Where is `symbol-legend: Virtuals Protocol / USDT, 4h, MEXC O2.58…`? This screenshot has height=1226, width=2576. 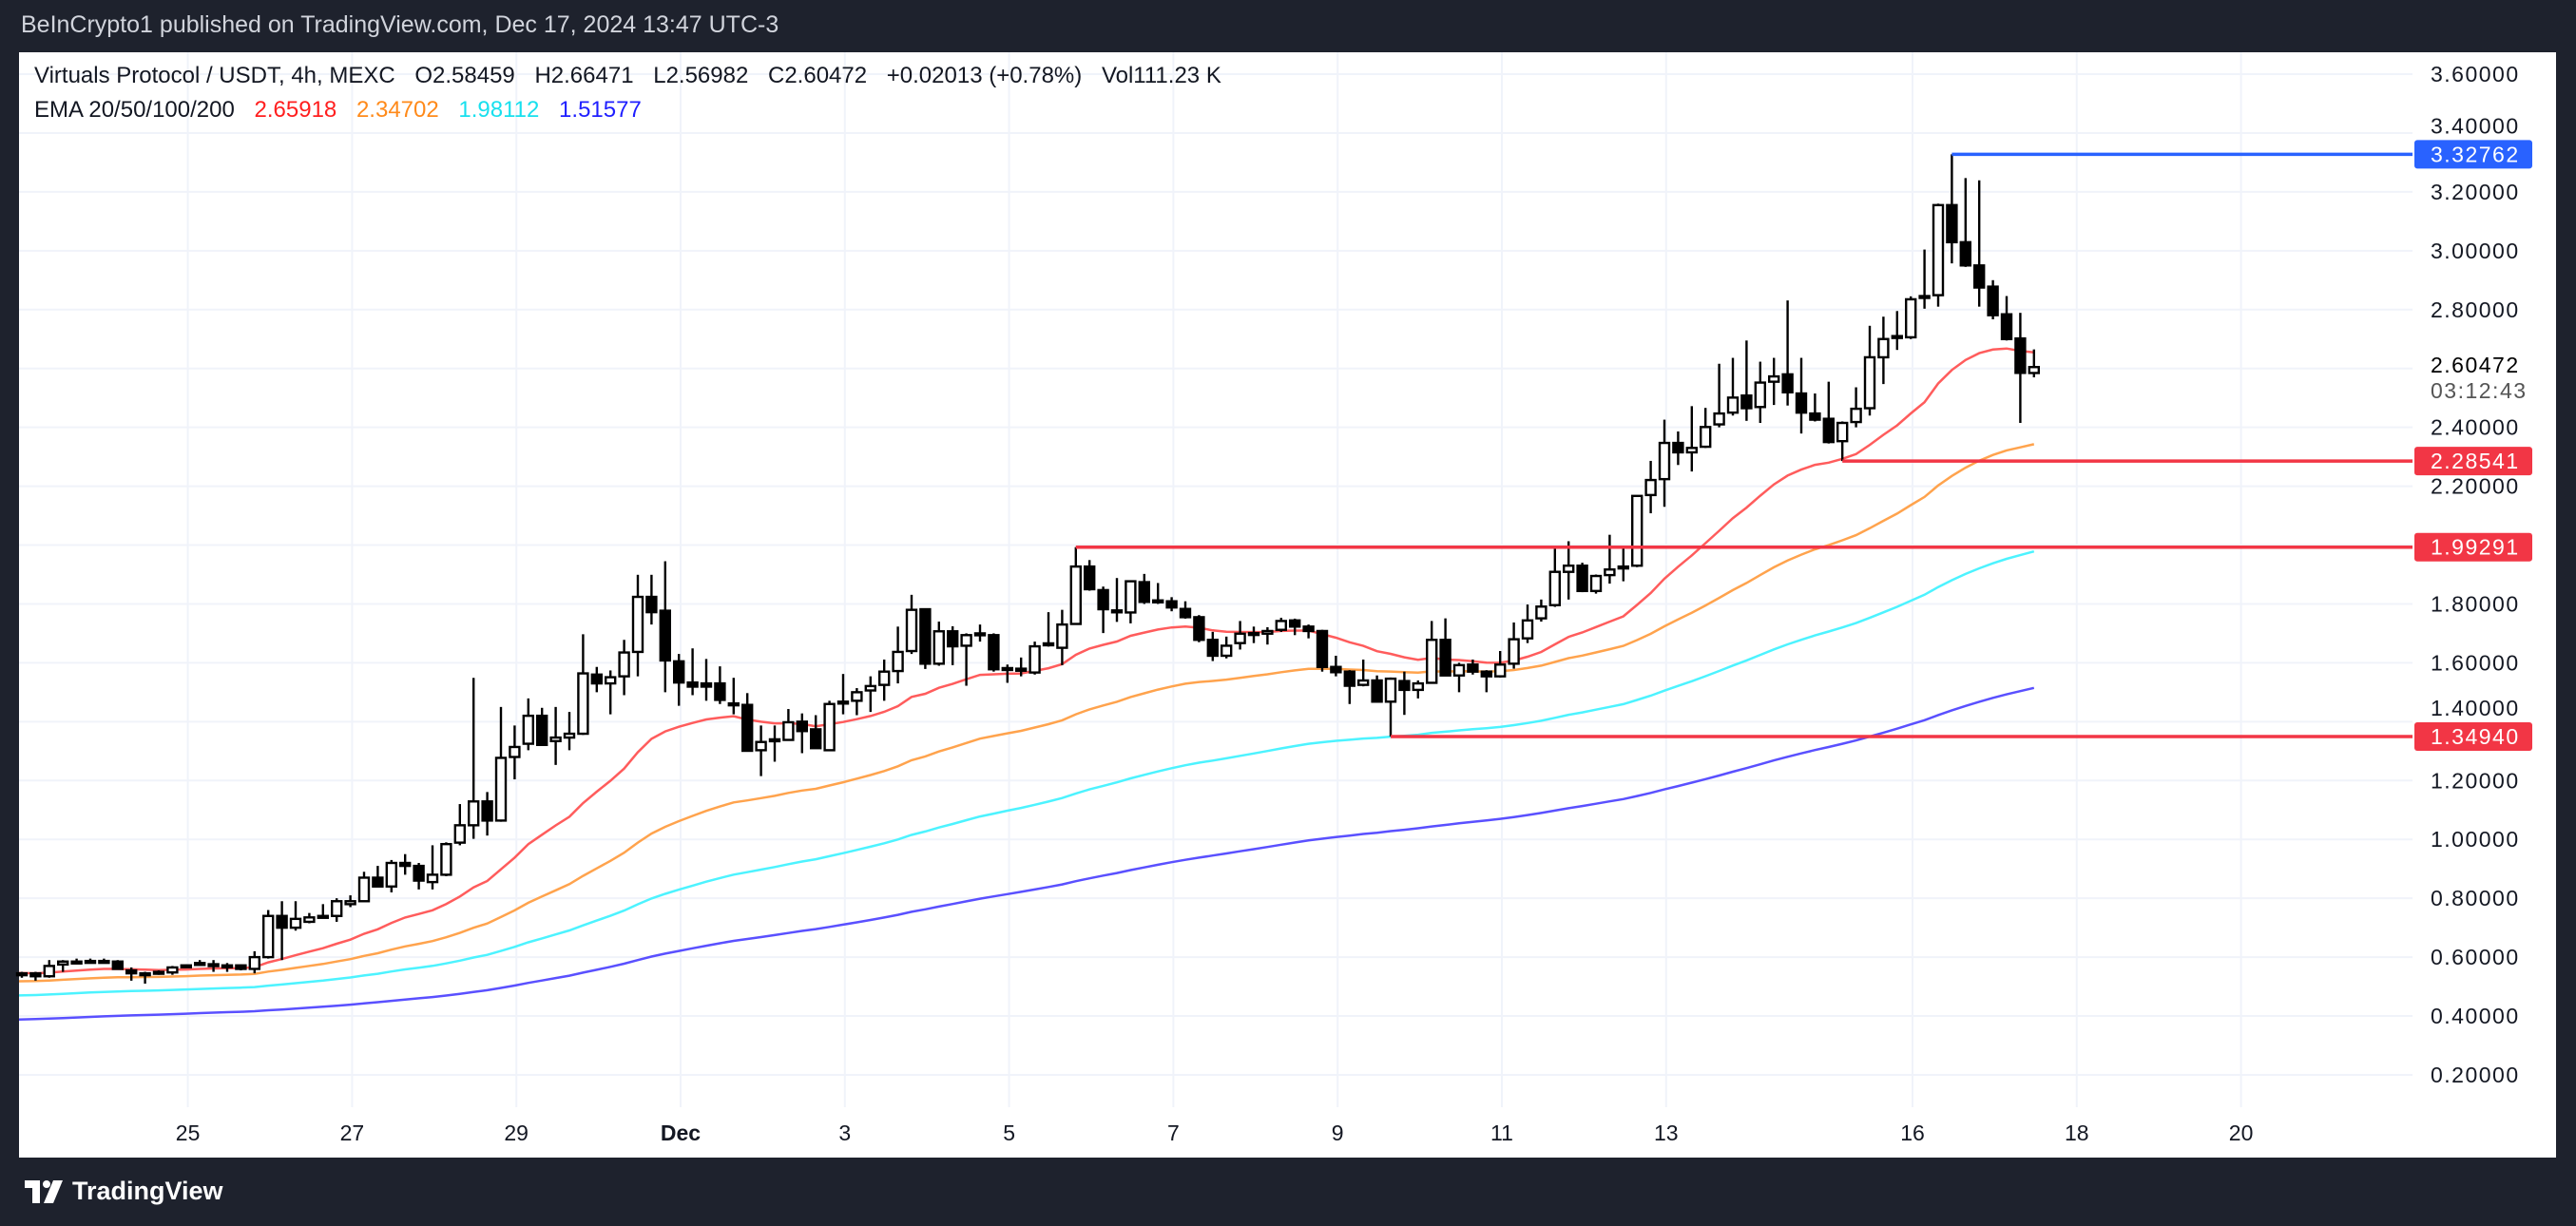
symbol-legend: Virtuals Protocol / USDT, 4h, MEXC O2.58… is located at coordinates (634, 76).